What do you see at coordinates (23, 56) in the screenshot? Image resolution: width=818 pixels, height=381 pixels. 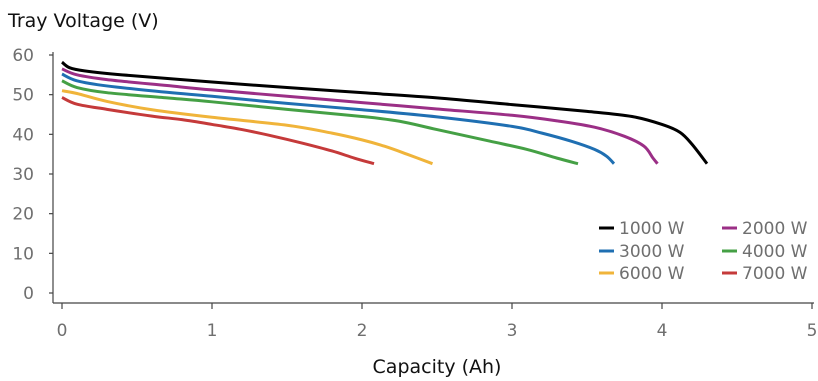 I see `y-tick-label: 60` at bounding box center [23, 56].